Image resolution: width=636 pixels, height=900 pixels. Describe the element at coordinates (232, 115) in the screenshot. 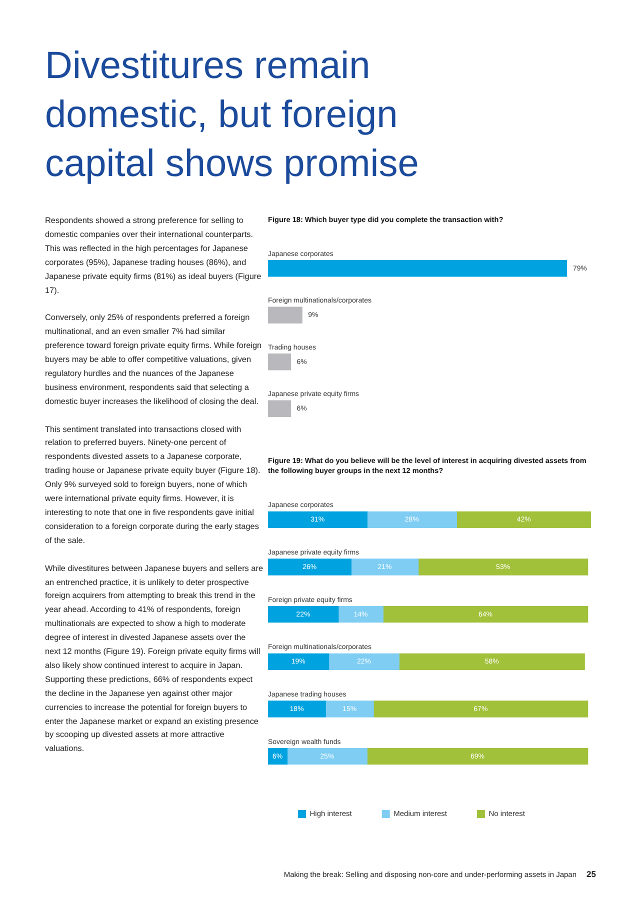

I see `text: Divestitures remain domestic, but foreign capital shows promise` at that location.